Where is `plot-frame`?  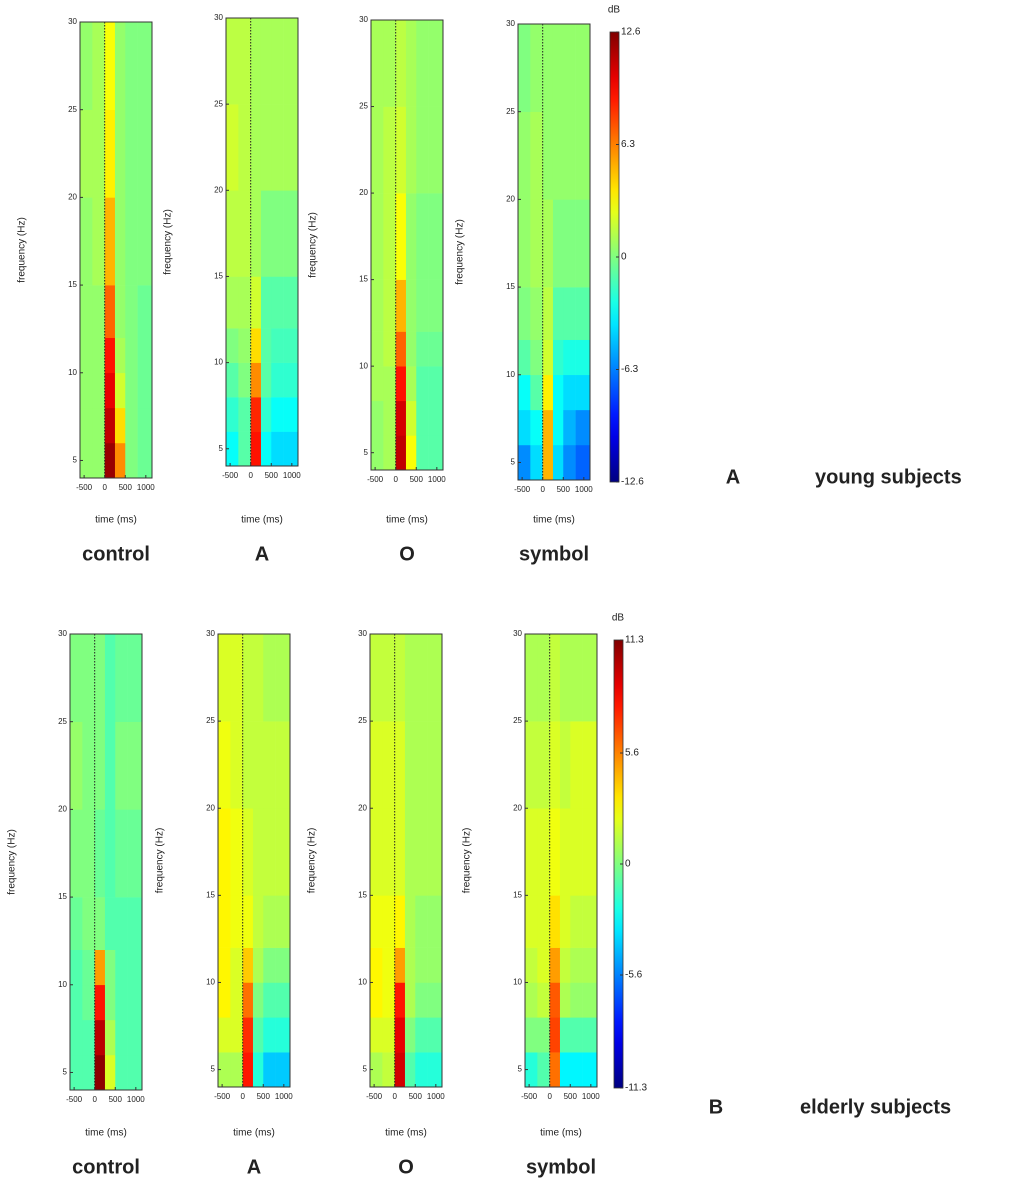 plot-frame is located at coordinates (406, 860).